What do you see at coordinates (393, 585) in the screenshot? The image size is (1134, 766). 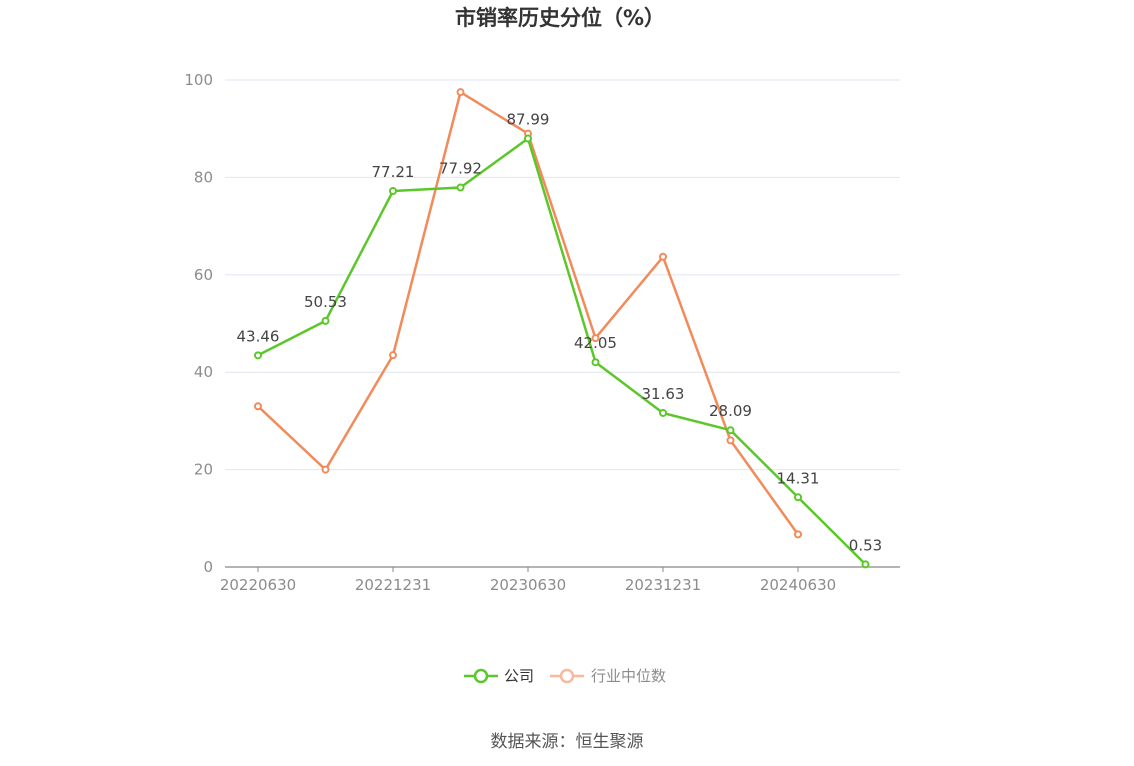 I see `x-tick-label: 20221231` at bounding box center [393, 585].